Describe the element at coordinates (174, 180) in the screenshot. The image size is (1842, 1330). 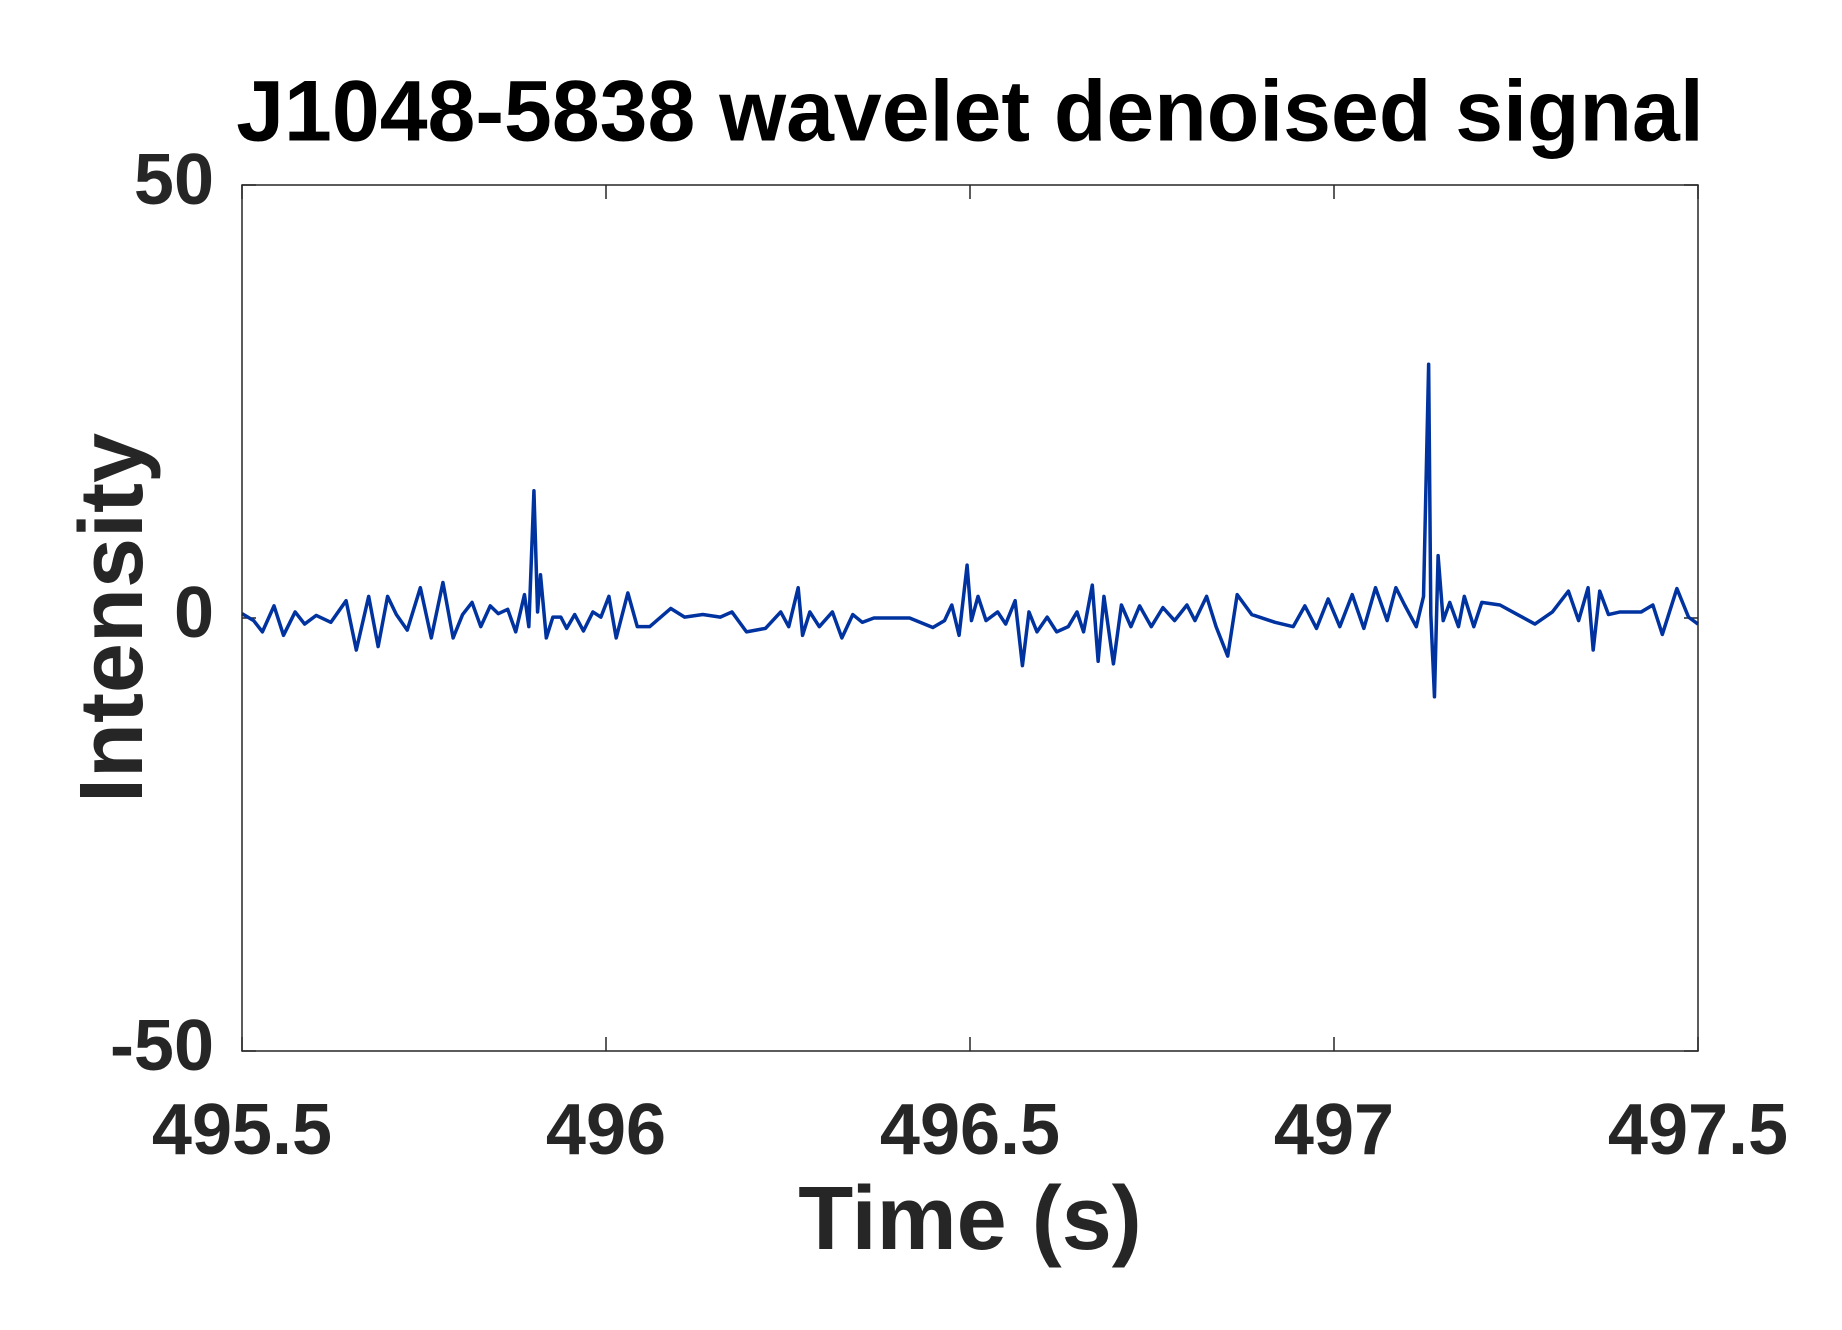
I see `y-tick-label: 50` at that location.